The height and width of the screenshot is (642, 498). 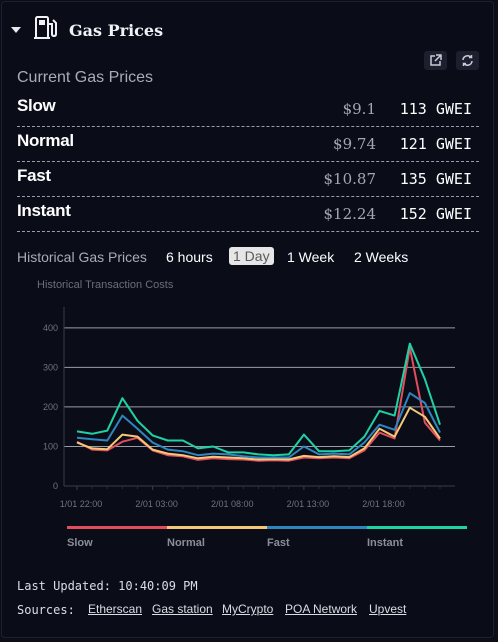 I want to click on series-line-normal, so click(x=258, y=433).